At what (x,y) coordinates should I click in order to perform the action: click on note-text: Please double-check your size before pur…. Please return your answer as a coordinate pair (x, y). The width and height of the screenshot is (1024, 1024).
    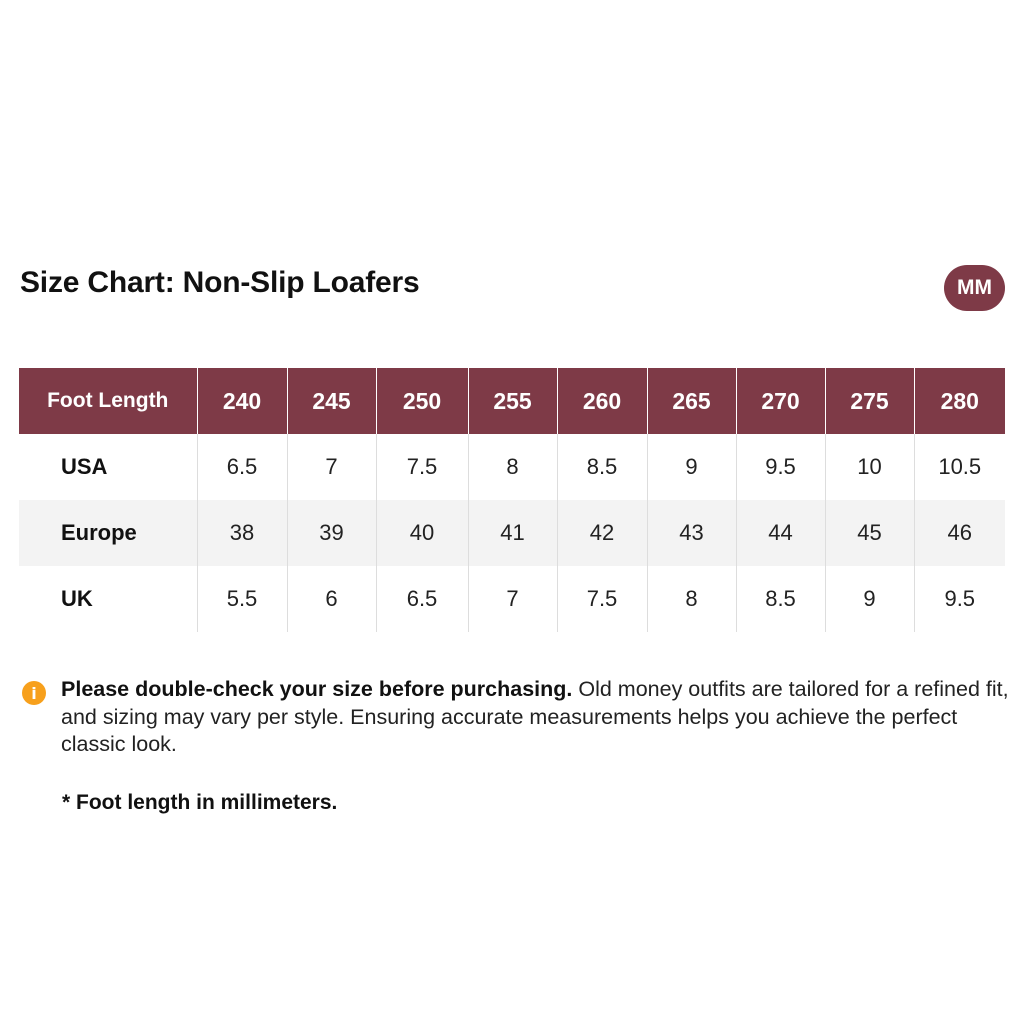
    Looking at the image, I should click on (535, 717).